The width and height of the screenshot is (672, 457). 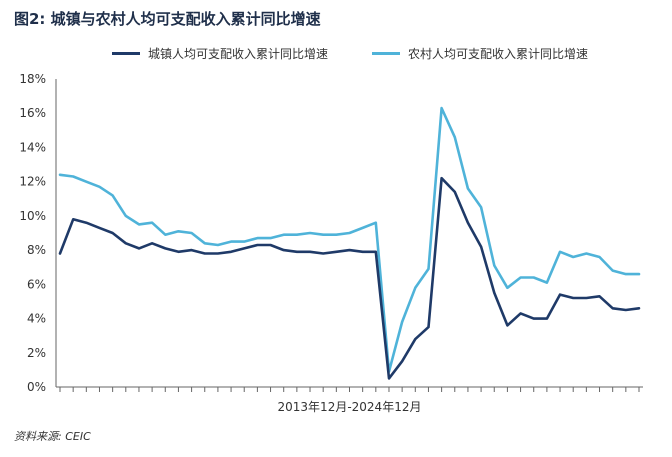 What do you see at coordinates (32, 216) in the screenshot?
I see `y-tick-label: 10%` at bounding box center [32, 216].